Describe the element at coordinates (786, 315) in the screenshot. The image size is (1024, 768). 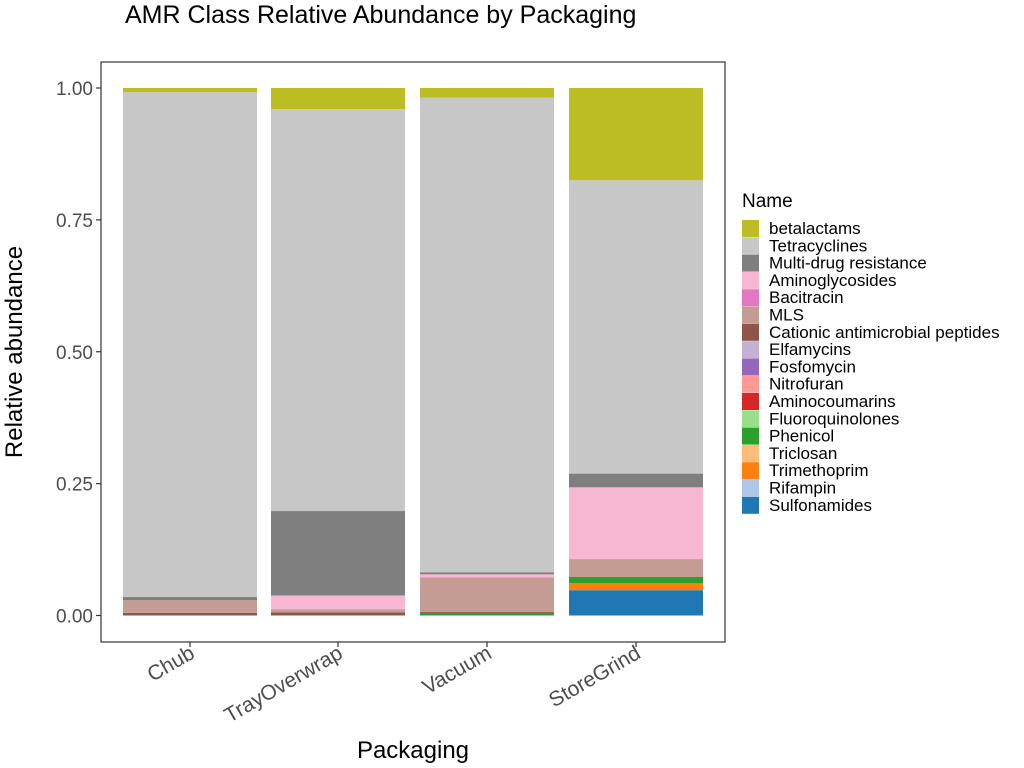
I see `legend-label: MLS` at that location.